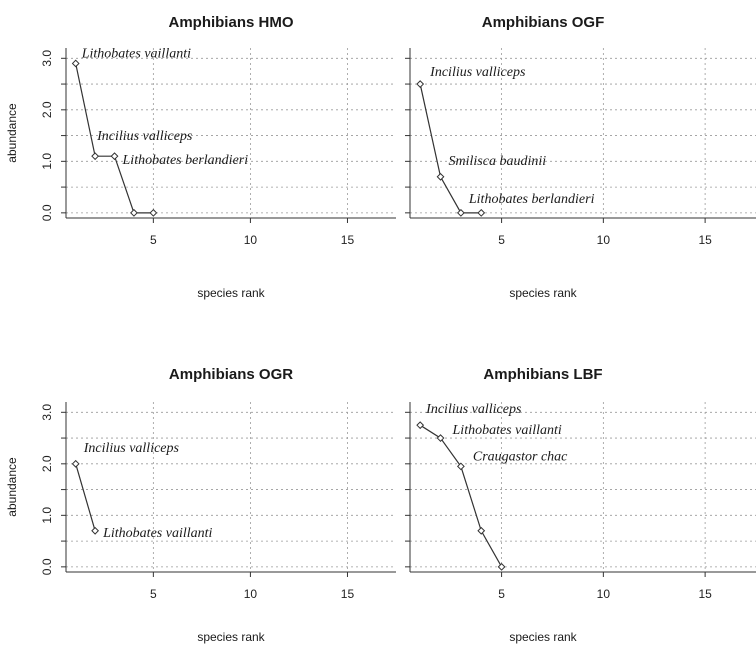 The height and width of the screenshot is (651, 756). I want to click on chart-title: Amphibians LBF, so click(542, 374).